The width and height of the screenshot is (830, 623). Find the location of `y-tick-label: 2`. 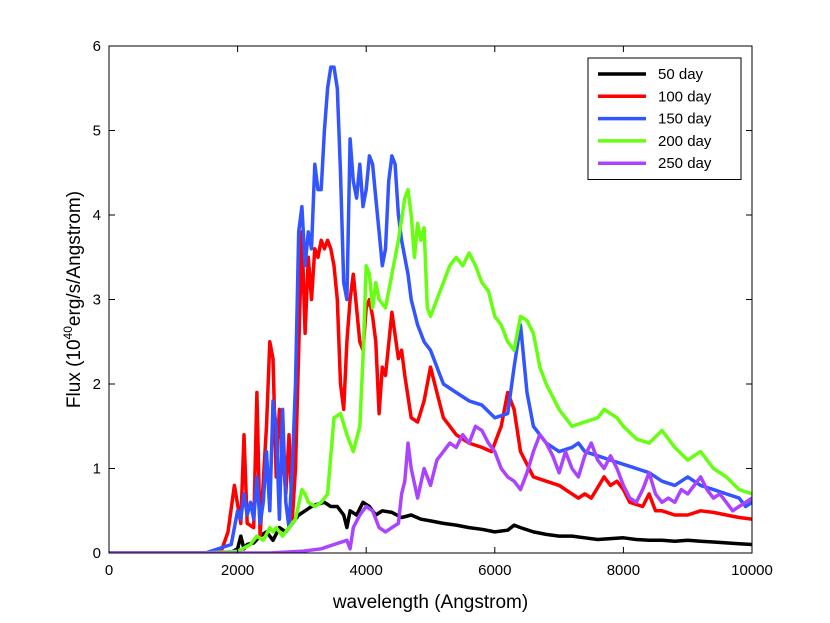

y-tick-label: 2 is located at coordinates (97, 384).